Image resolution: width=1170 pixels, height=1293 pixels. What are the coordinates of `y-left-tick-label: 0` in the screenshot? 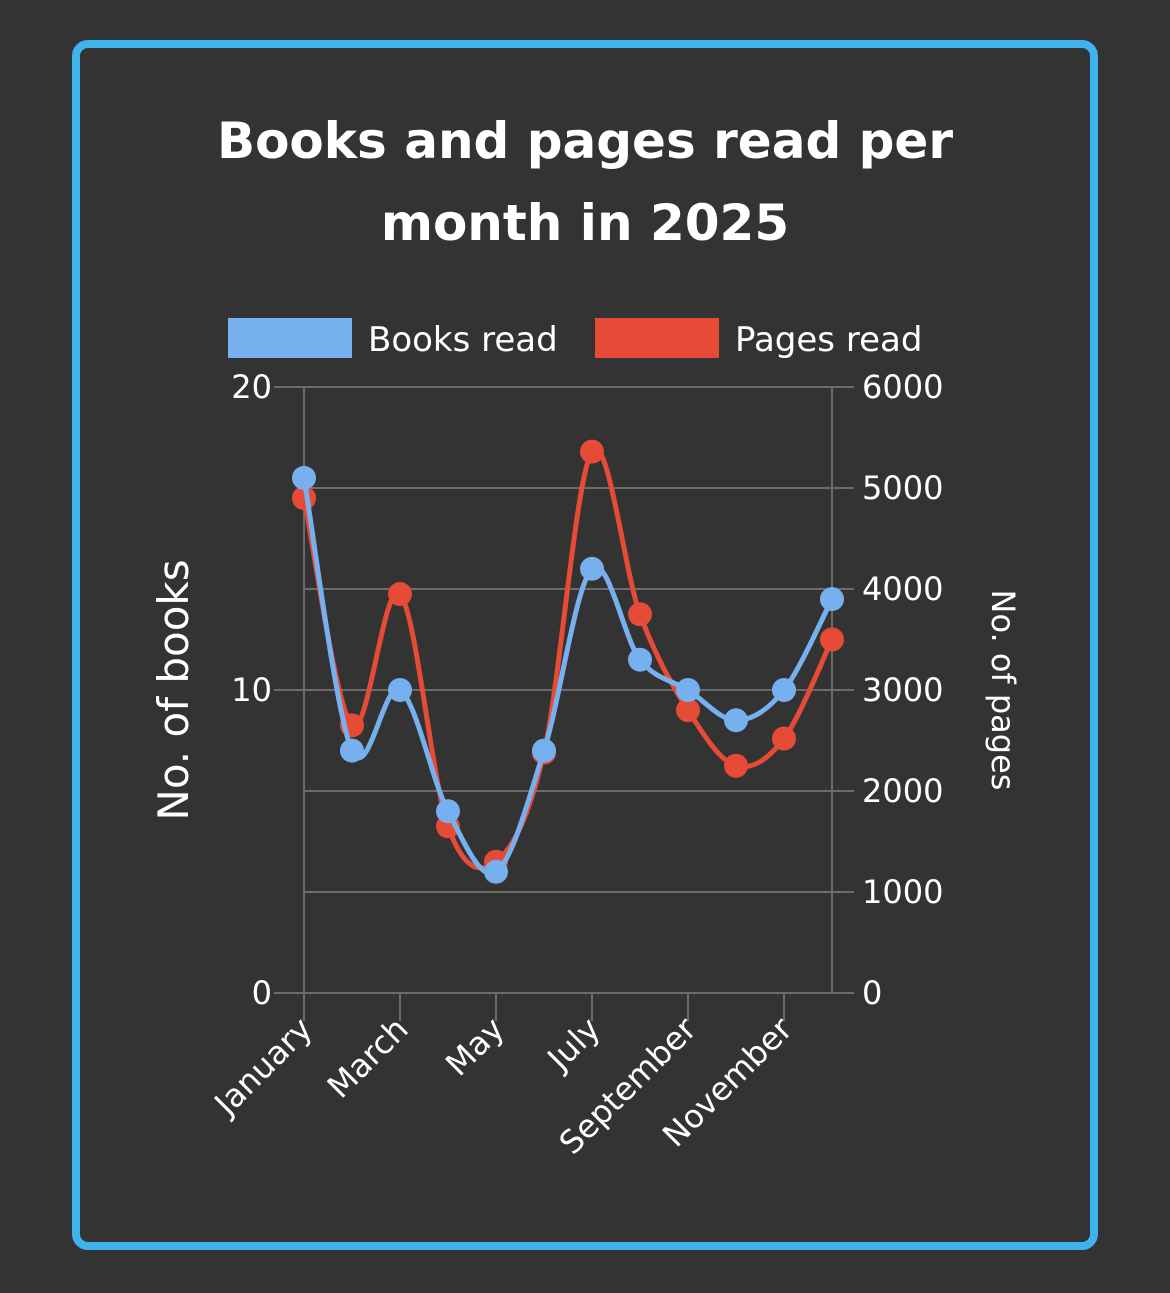 It's located at (262, 993).